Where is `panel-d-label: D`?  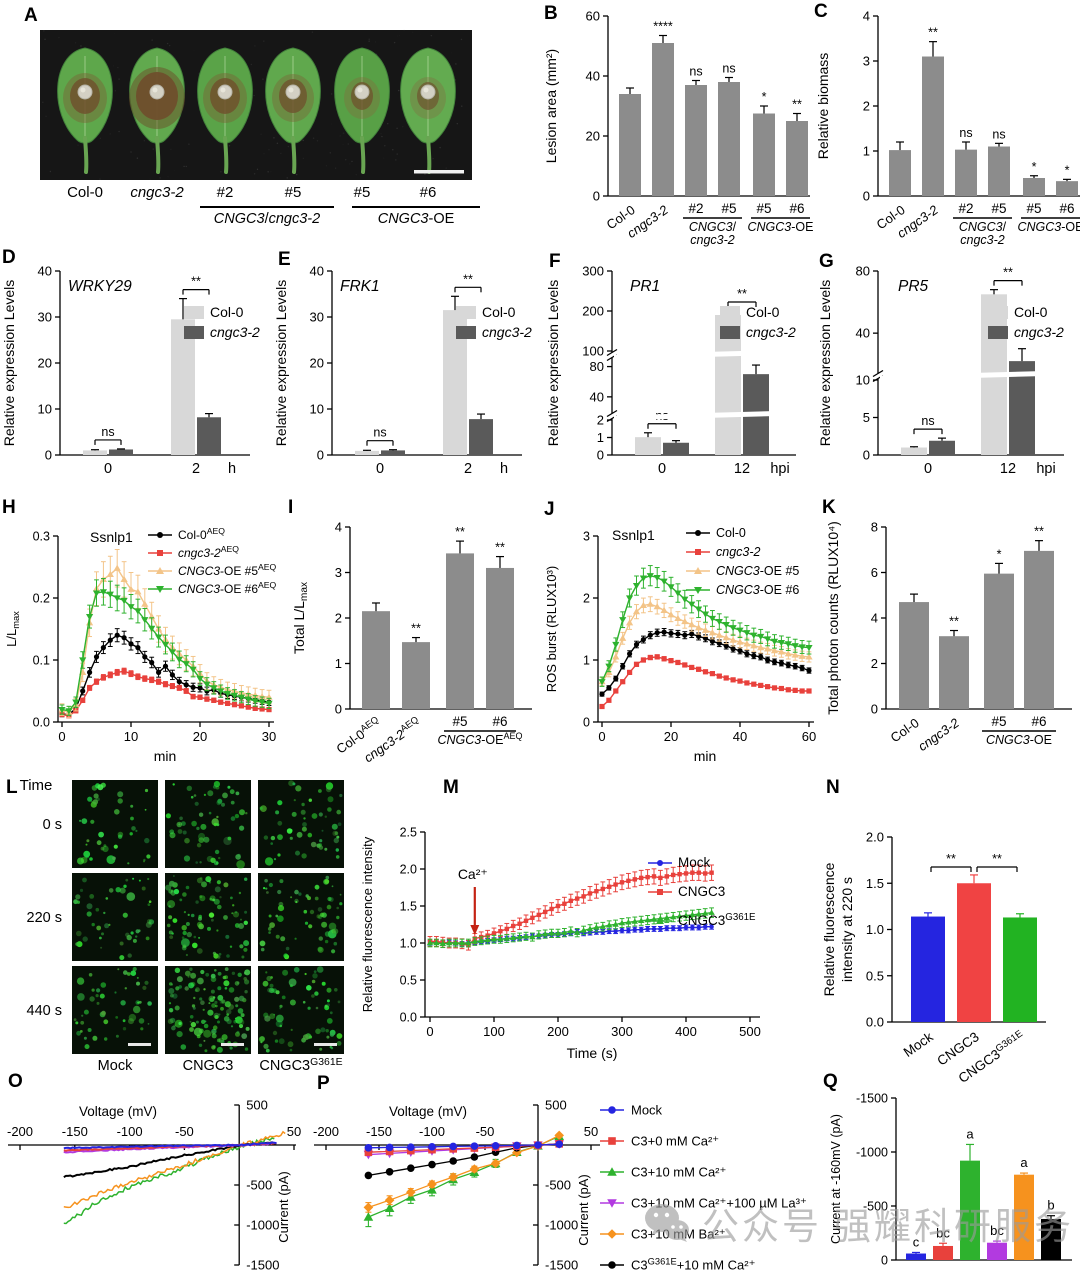
panel-d-label: D is located at coordinates (9, 257).